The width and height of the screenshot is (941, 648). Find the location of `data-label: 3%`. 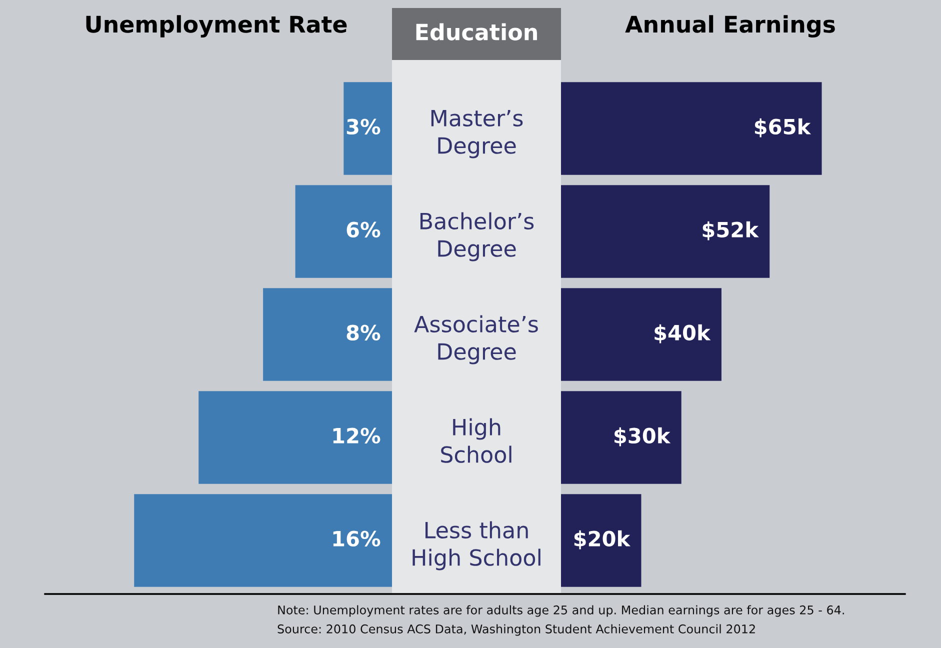

data-label: 3% is located at coordinates (363, 126).